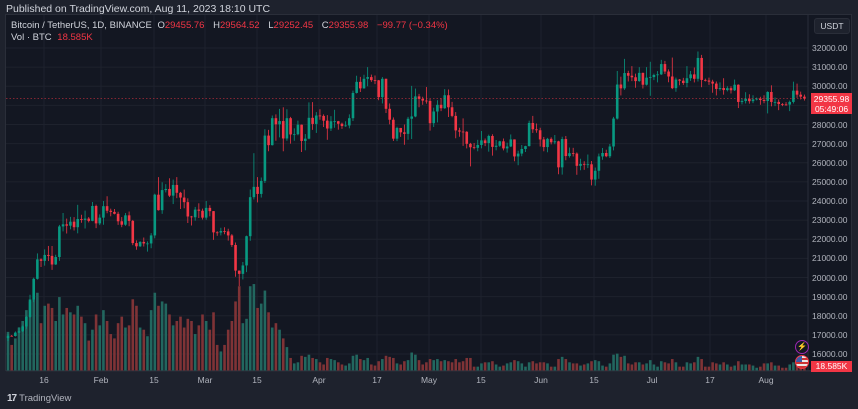 The width and height of the screenshot is (858, 409). Describe the element at coordinates (75, 37) in the screenshot. I see `volume-value: 18.585K` at that location.